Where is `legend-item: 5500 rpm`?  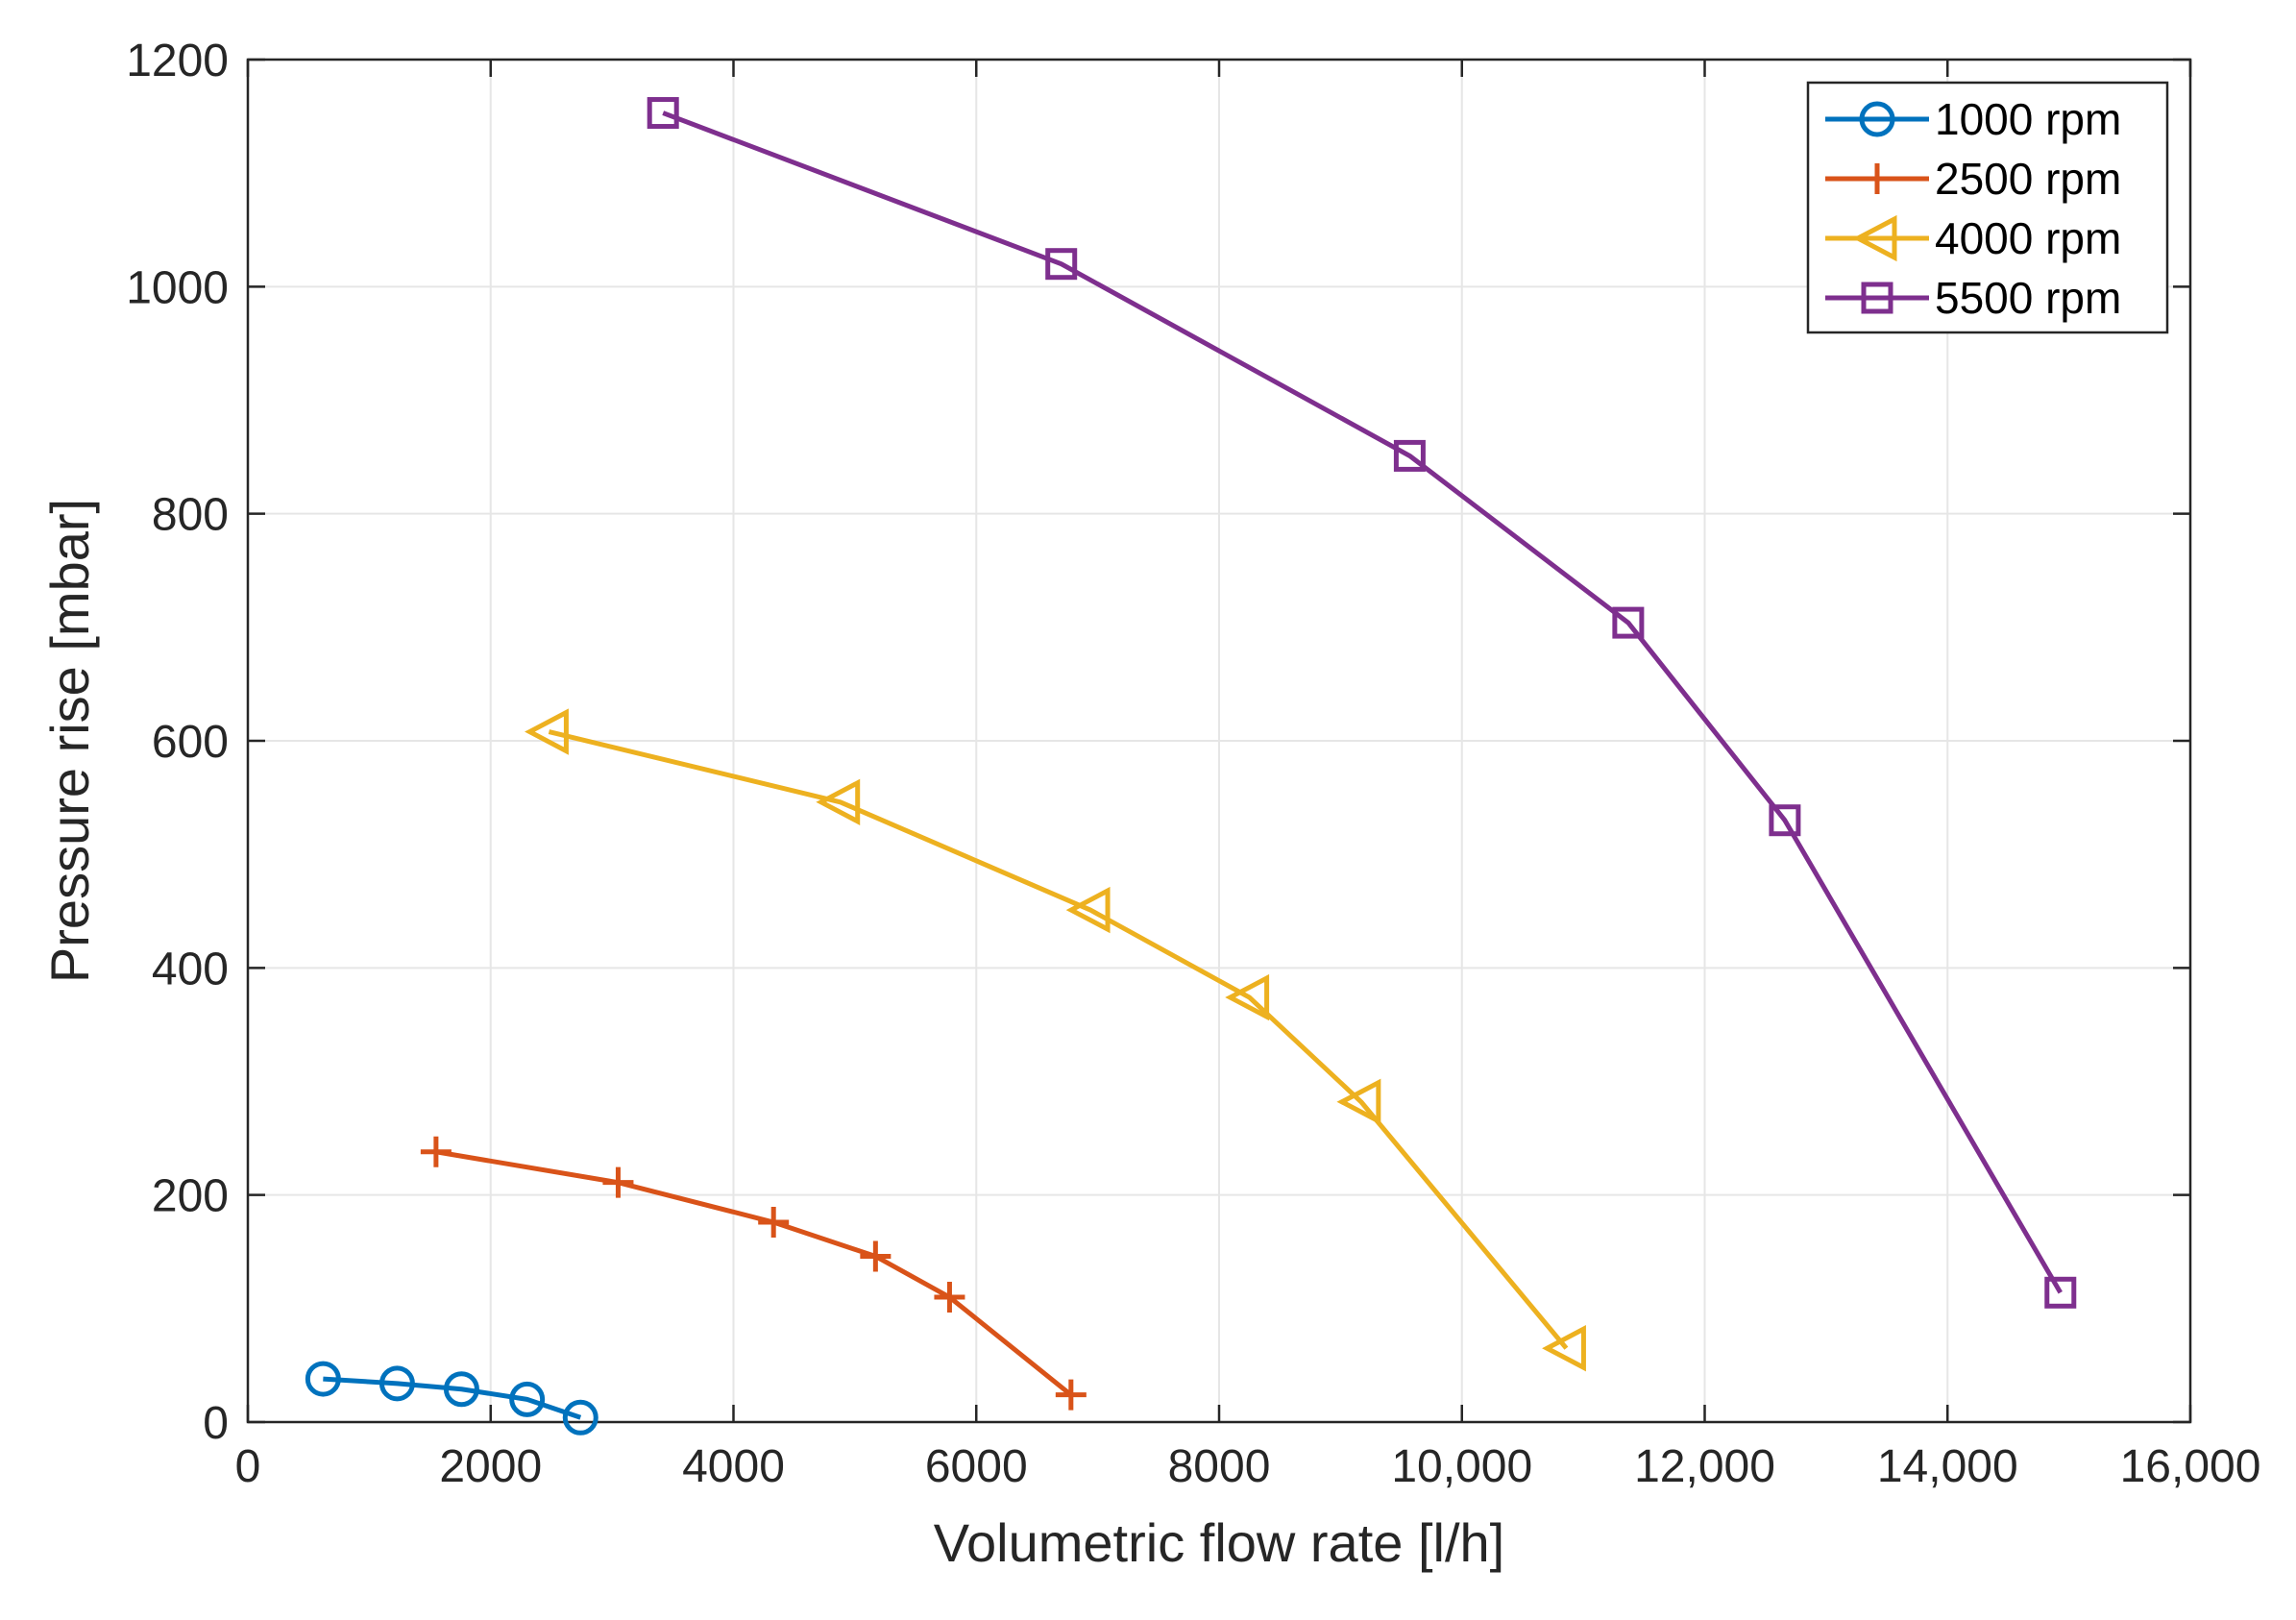 legend-item: 5500 rpm is located at coordinates (1973, 298).